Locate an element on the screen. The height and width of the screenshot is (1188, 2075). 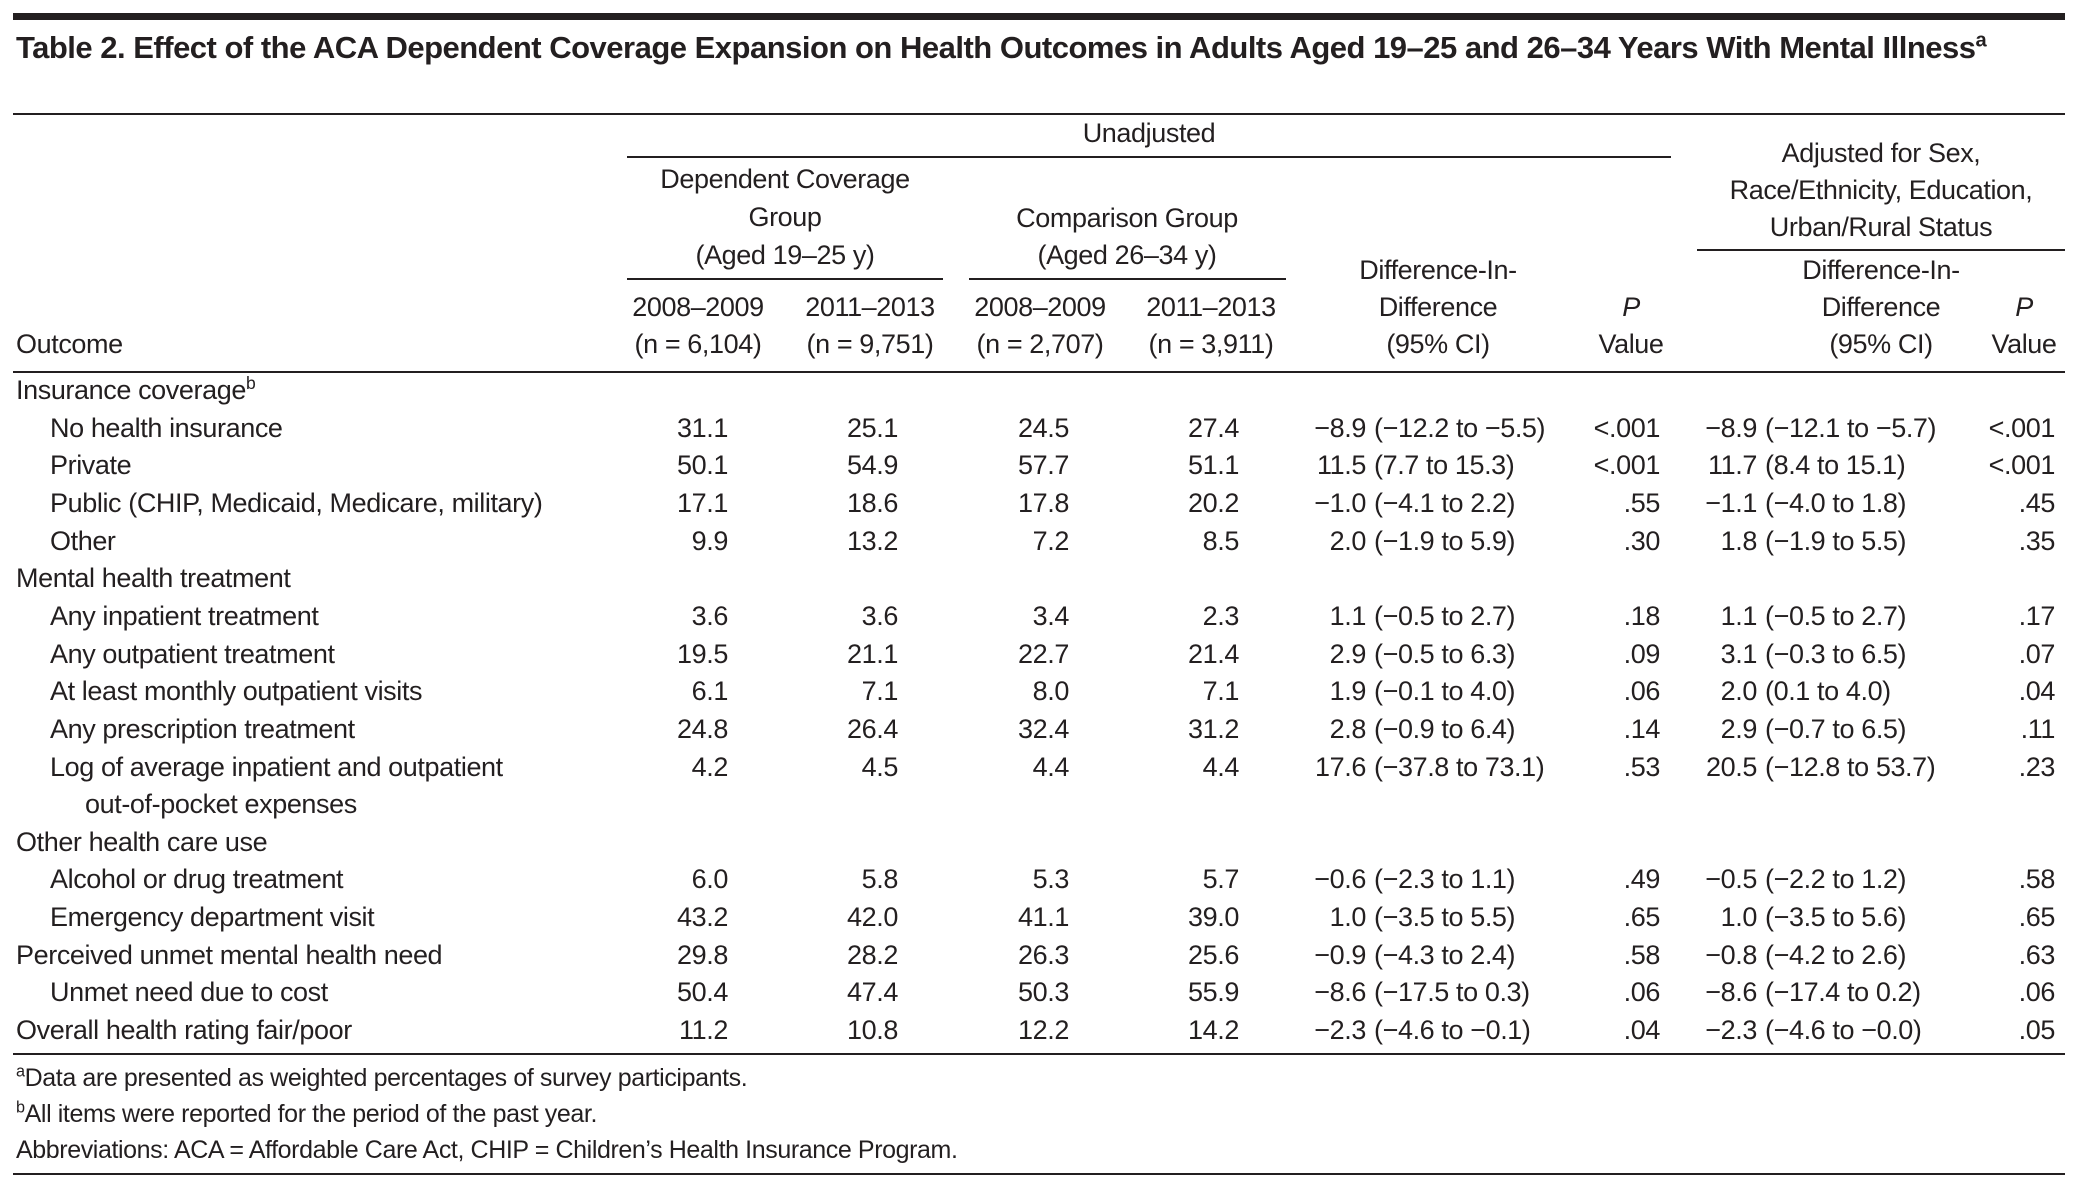
value-cell: 9.9 is located at coordinates (710, 540).